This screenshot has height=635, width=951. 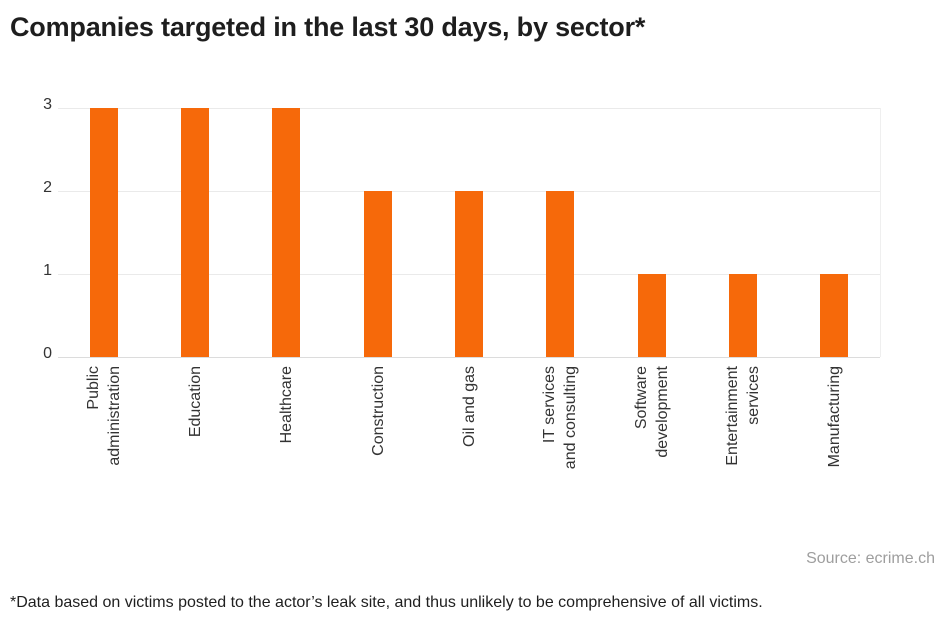 What do you see at coordinates (834, 315) in the screenshot?
I see `bar-manufacturing` at bounding box center [834, 315].